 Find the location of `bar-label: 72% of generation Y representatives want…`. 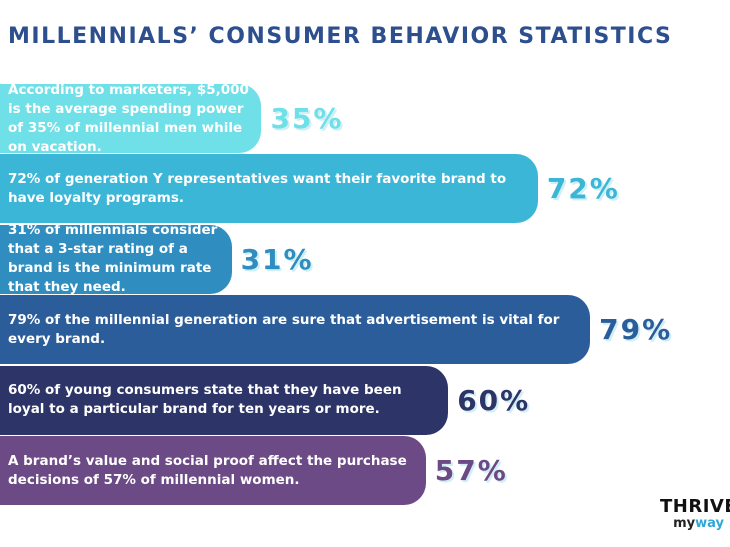

bar-label: 72% of generation Y representatives want… is located at coordinates (257, 188).